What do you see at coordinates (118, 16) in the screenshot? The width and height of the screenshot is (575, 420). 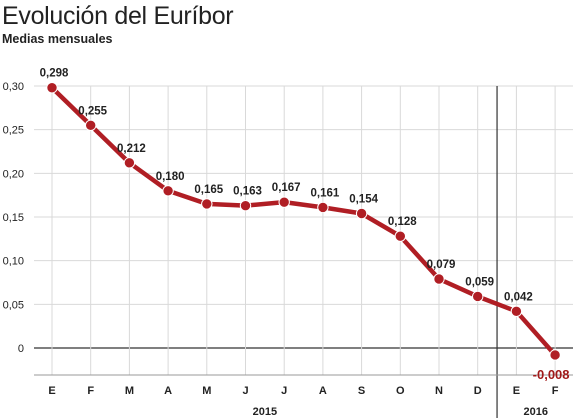 I see `chart-title: Evolución del Euríbor` at bounding box center [118, 16].